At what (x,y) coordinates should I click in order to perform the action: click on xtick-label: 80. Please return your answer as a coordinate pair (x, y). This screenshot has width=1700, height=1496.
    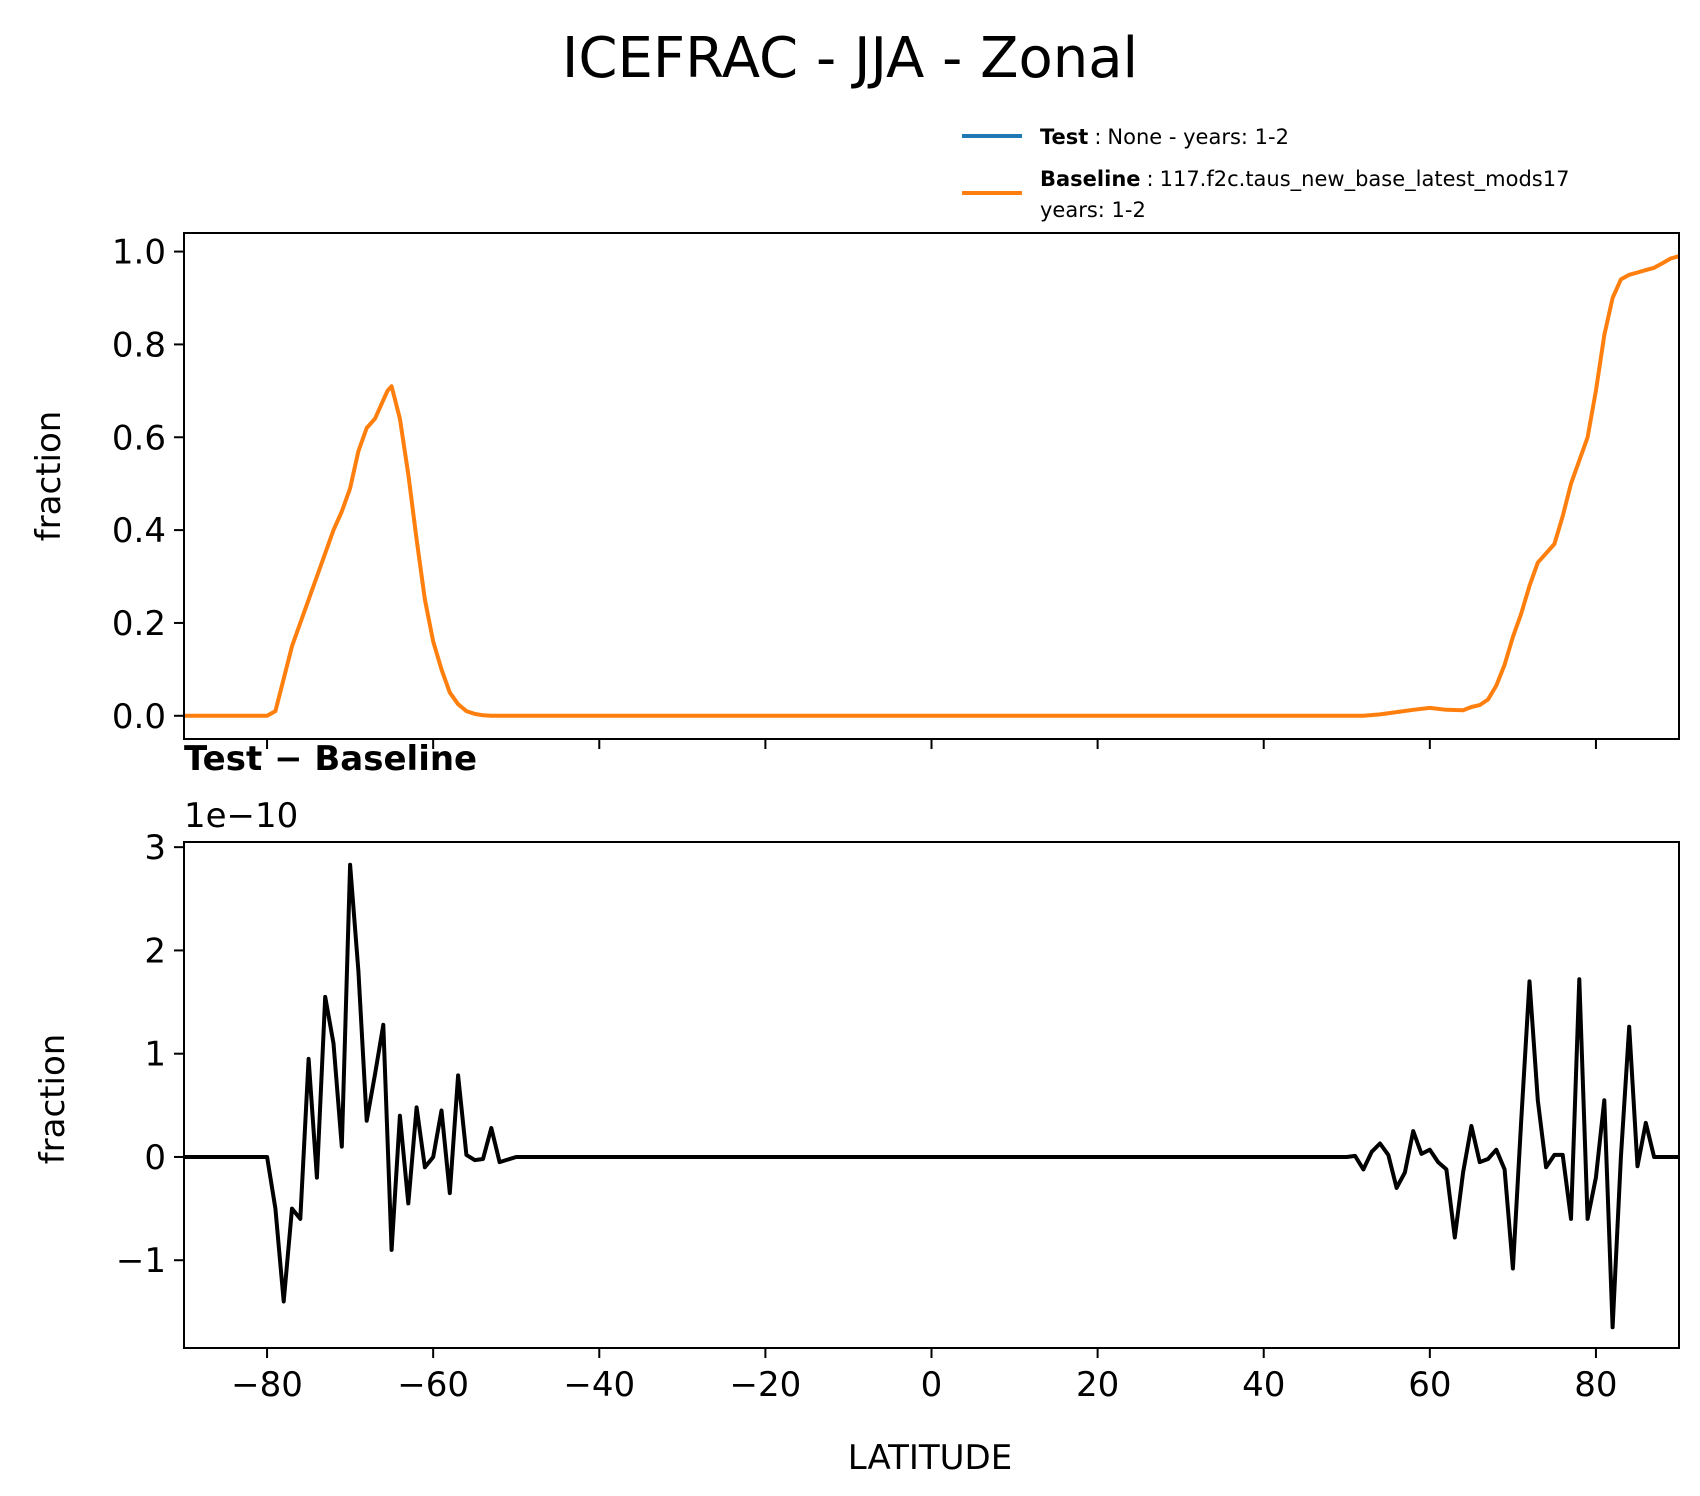
    Looking at the image, I should click on (1595, 1385).